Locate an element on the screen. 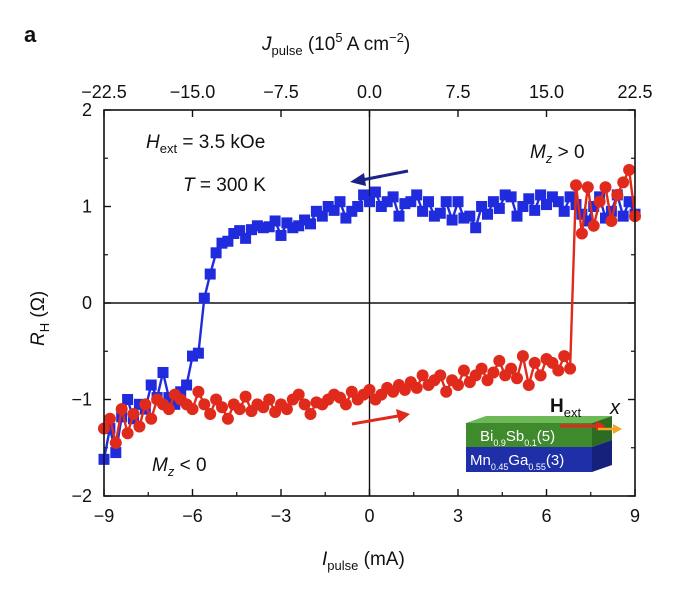 This screenshot has width=680, height=592. layer-top-sub1: 0.9 is located at coordinates (499, 443).